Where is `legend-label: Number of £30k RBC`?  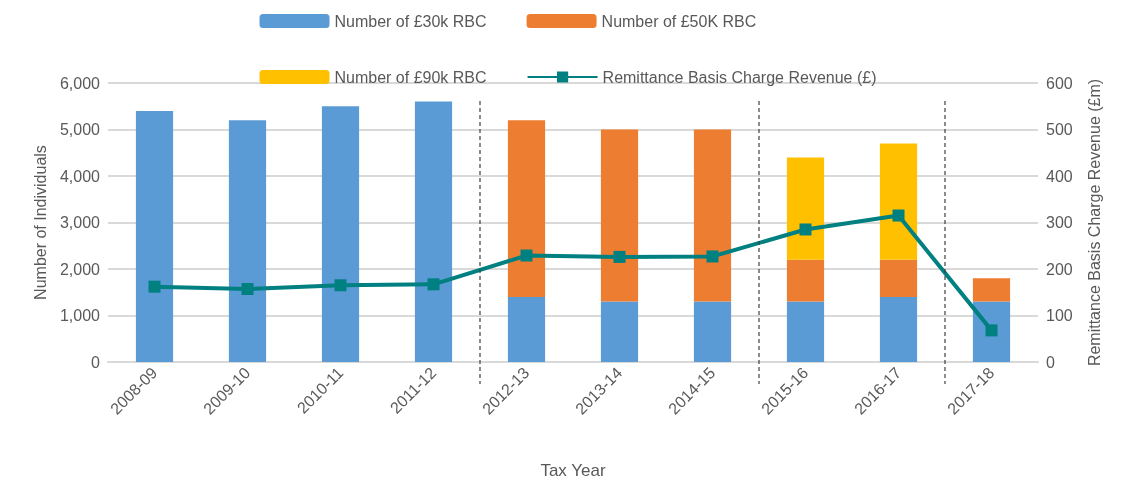 legend-label: Number of £30k RBC is located at coordinates (410, 21).